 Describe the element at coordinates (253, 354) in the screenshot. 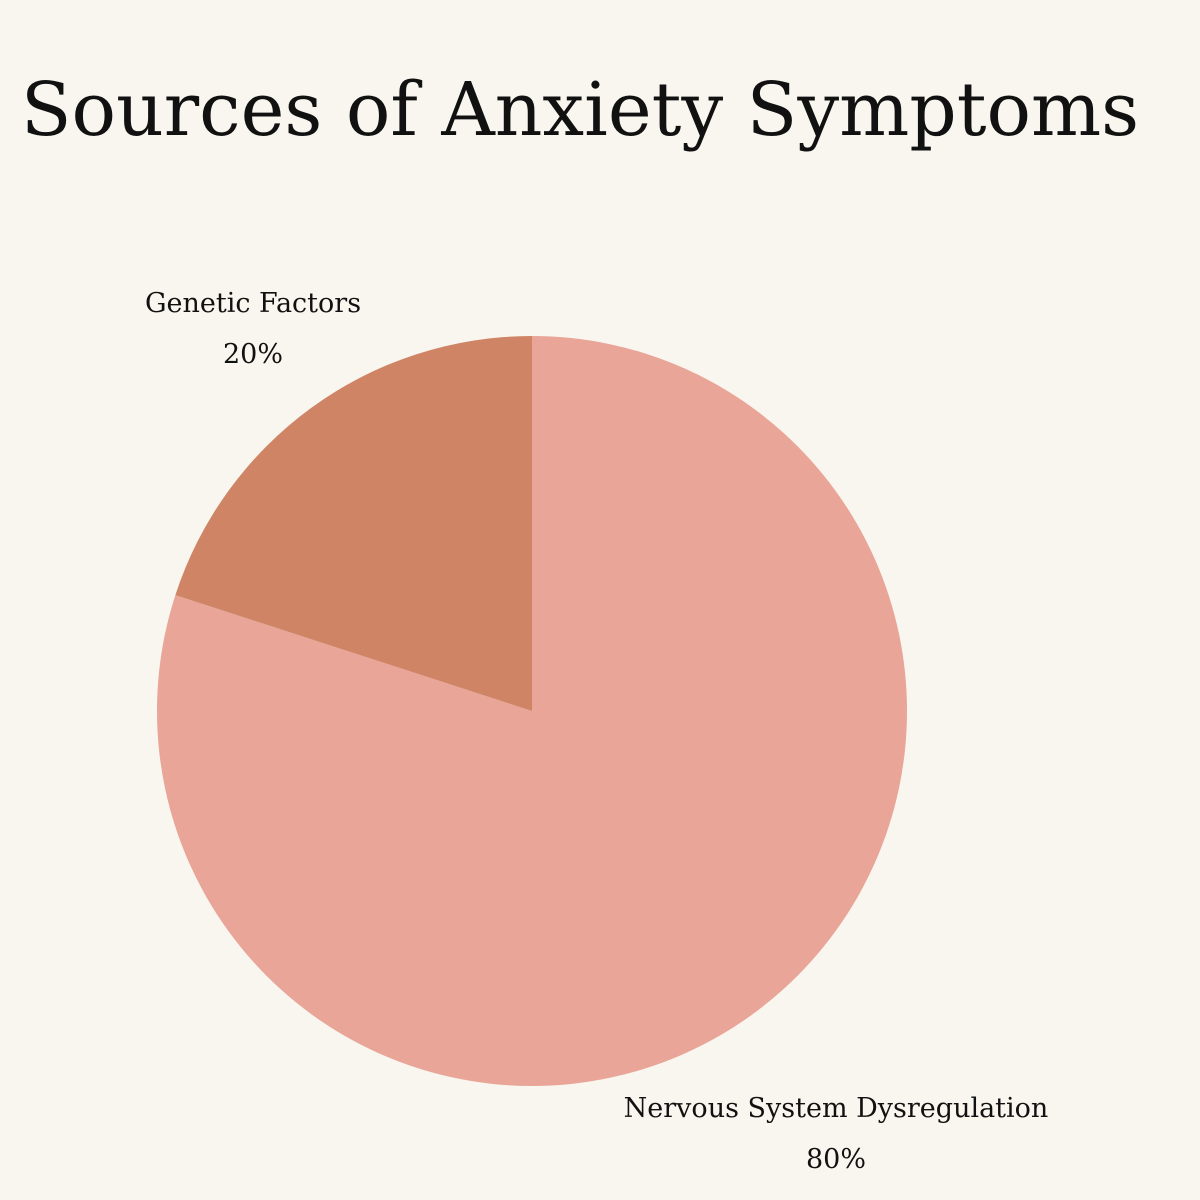

I see `slice-value-label: 20%` at that location.